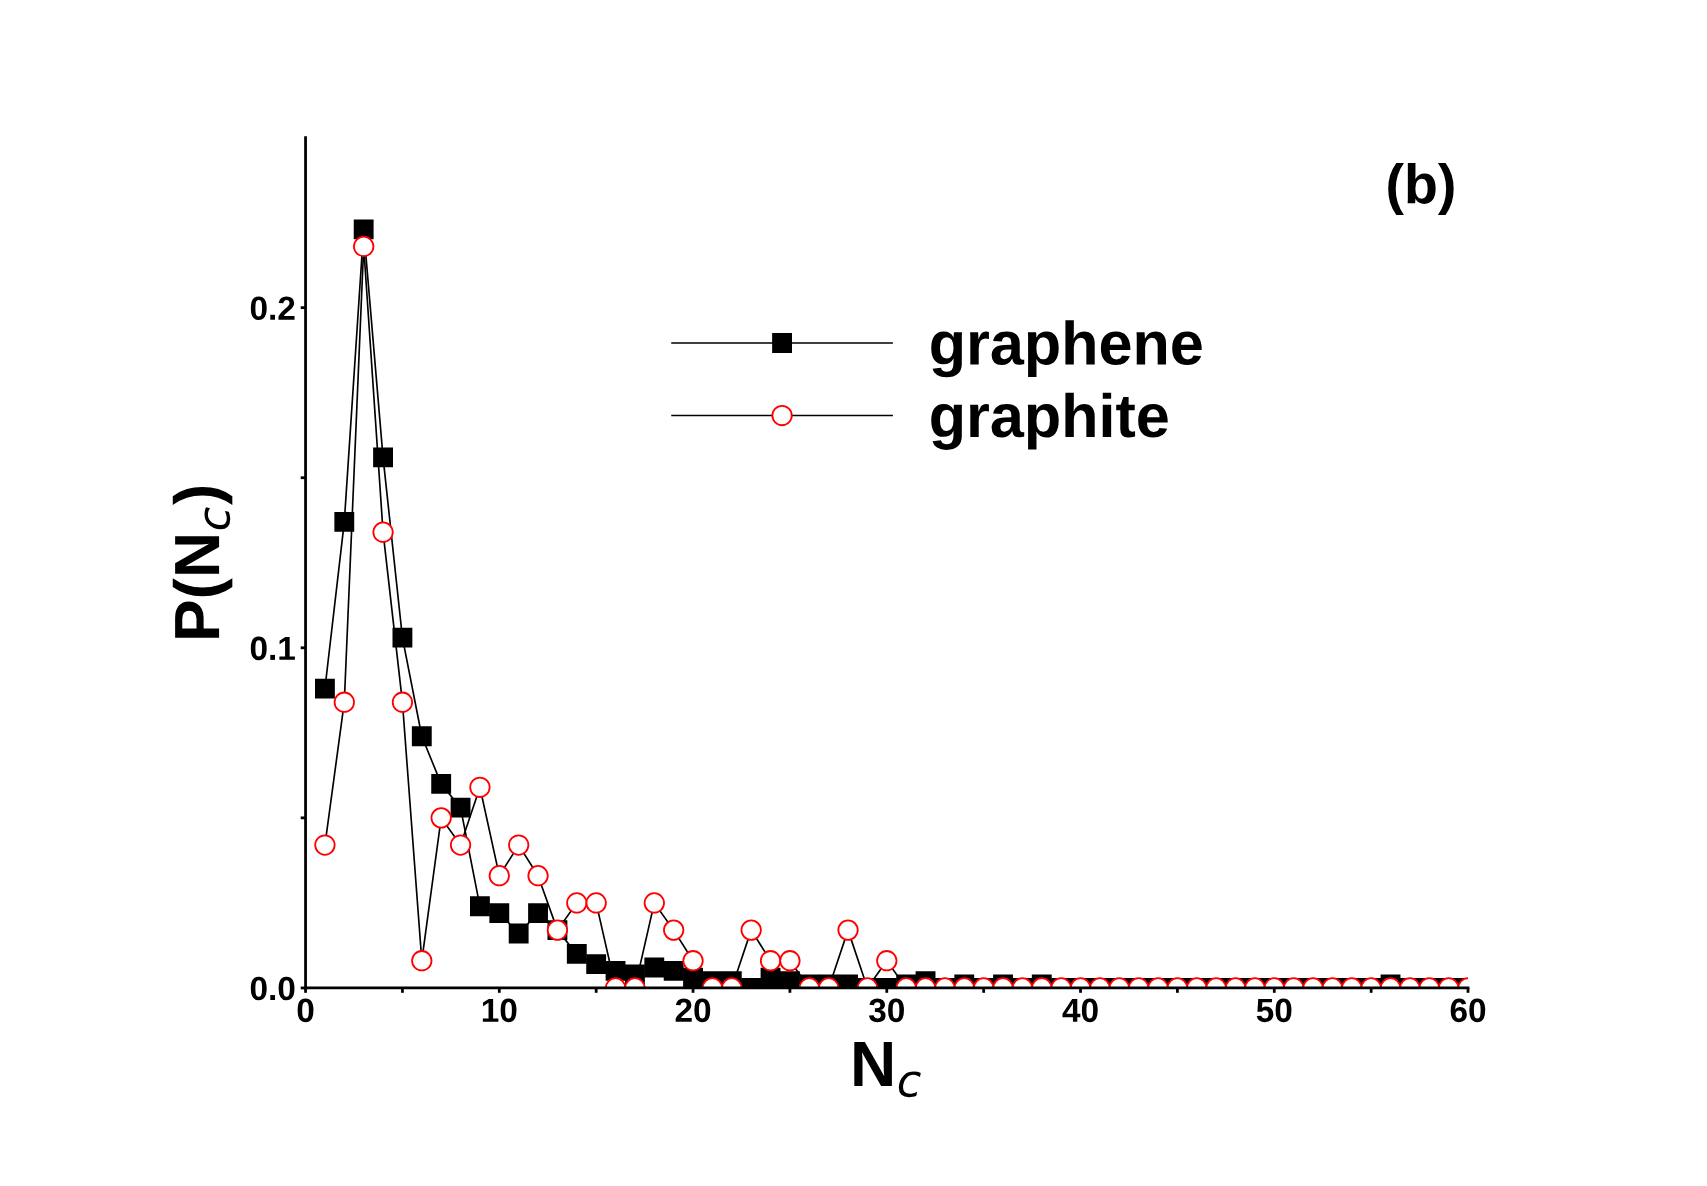  What do you see at coordinates (1274, 1010) in the screenshot?
I see `x-tick-label: 50` at bounding box center [1274, 1010].